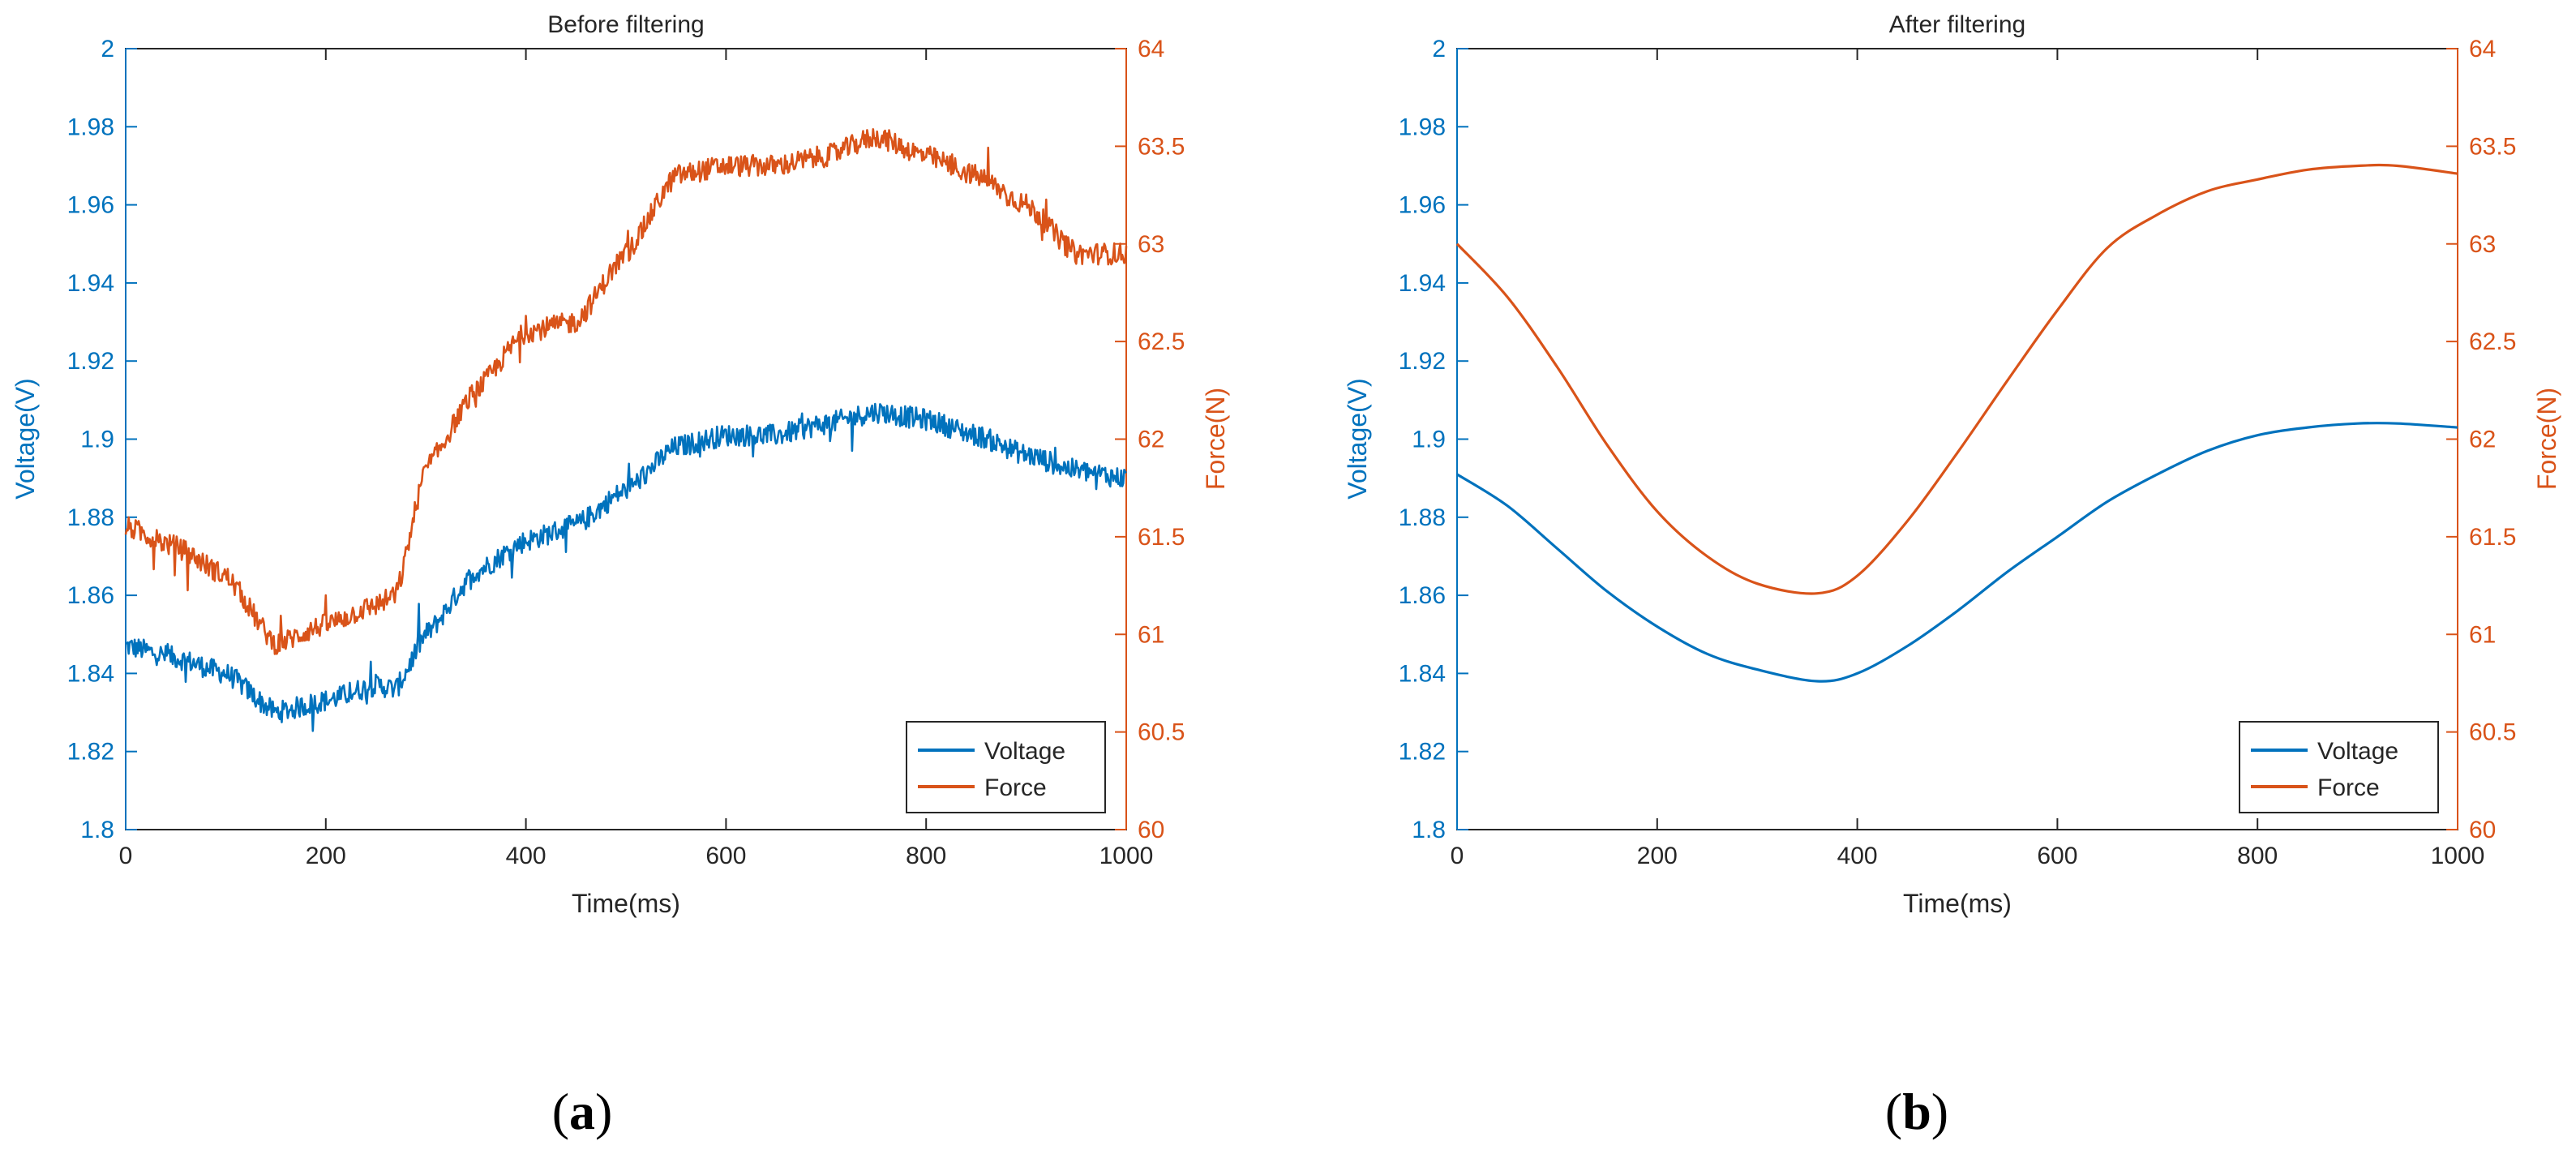 Image resolution: width=2576 pixels, height=1154 pixels. What do you see at coordinates (1939, 1111) in the screenshot?
I see `subfigure-close-paren-b: )` at bounding box center [1939, 1111].